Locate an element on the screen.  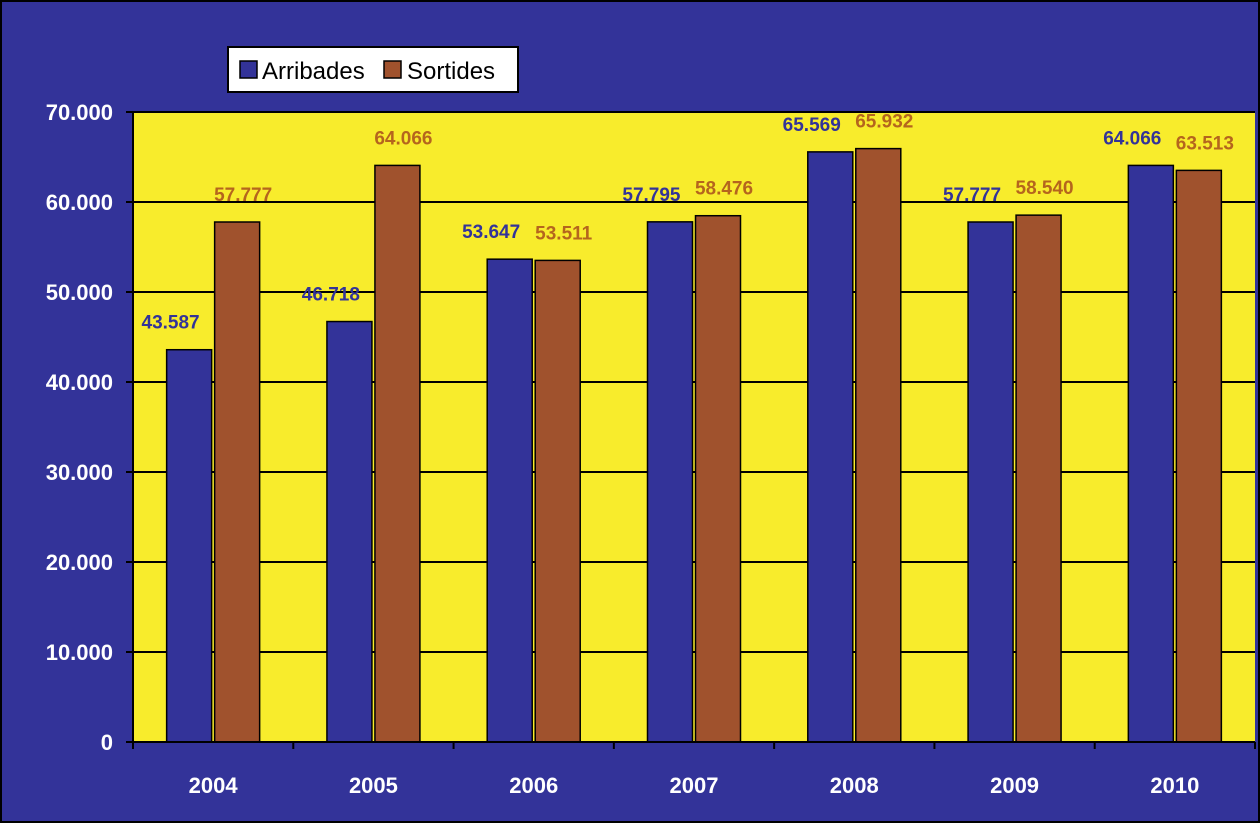
bar-sortides-2007 is located at coordinates (718, 478).